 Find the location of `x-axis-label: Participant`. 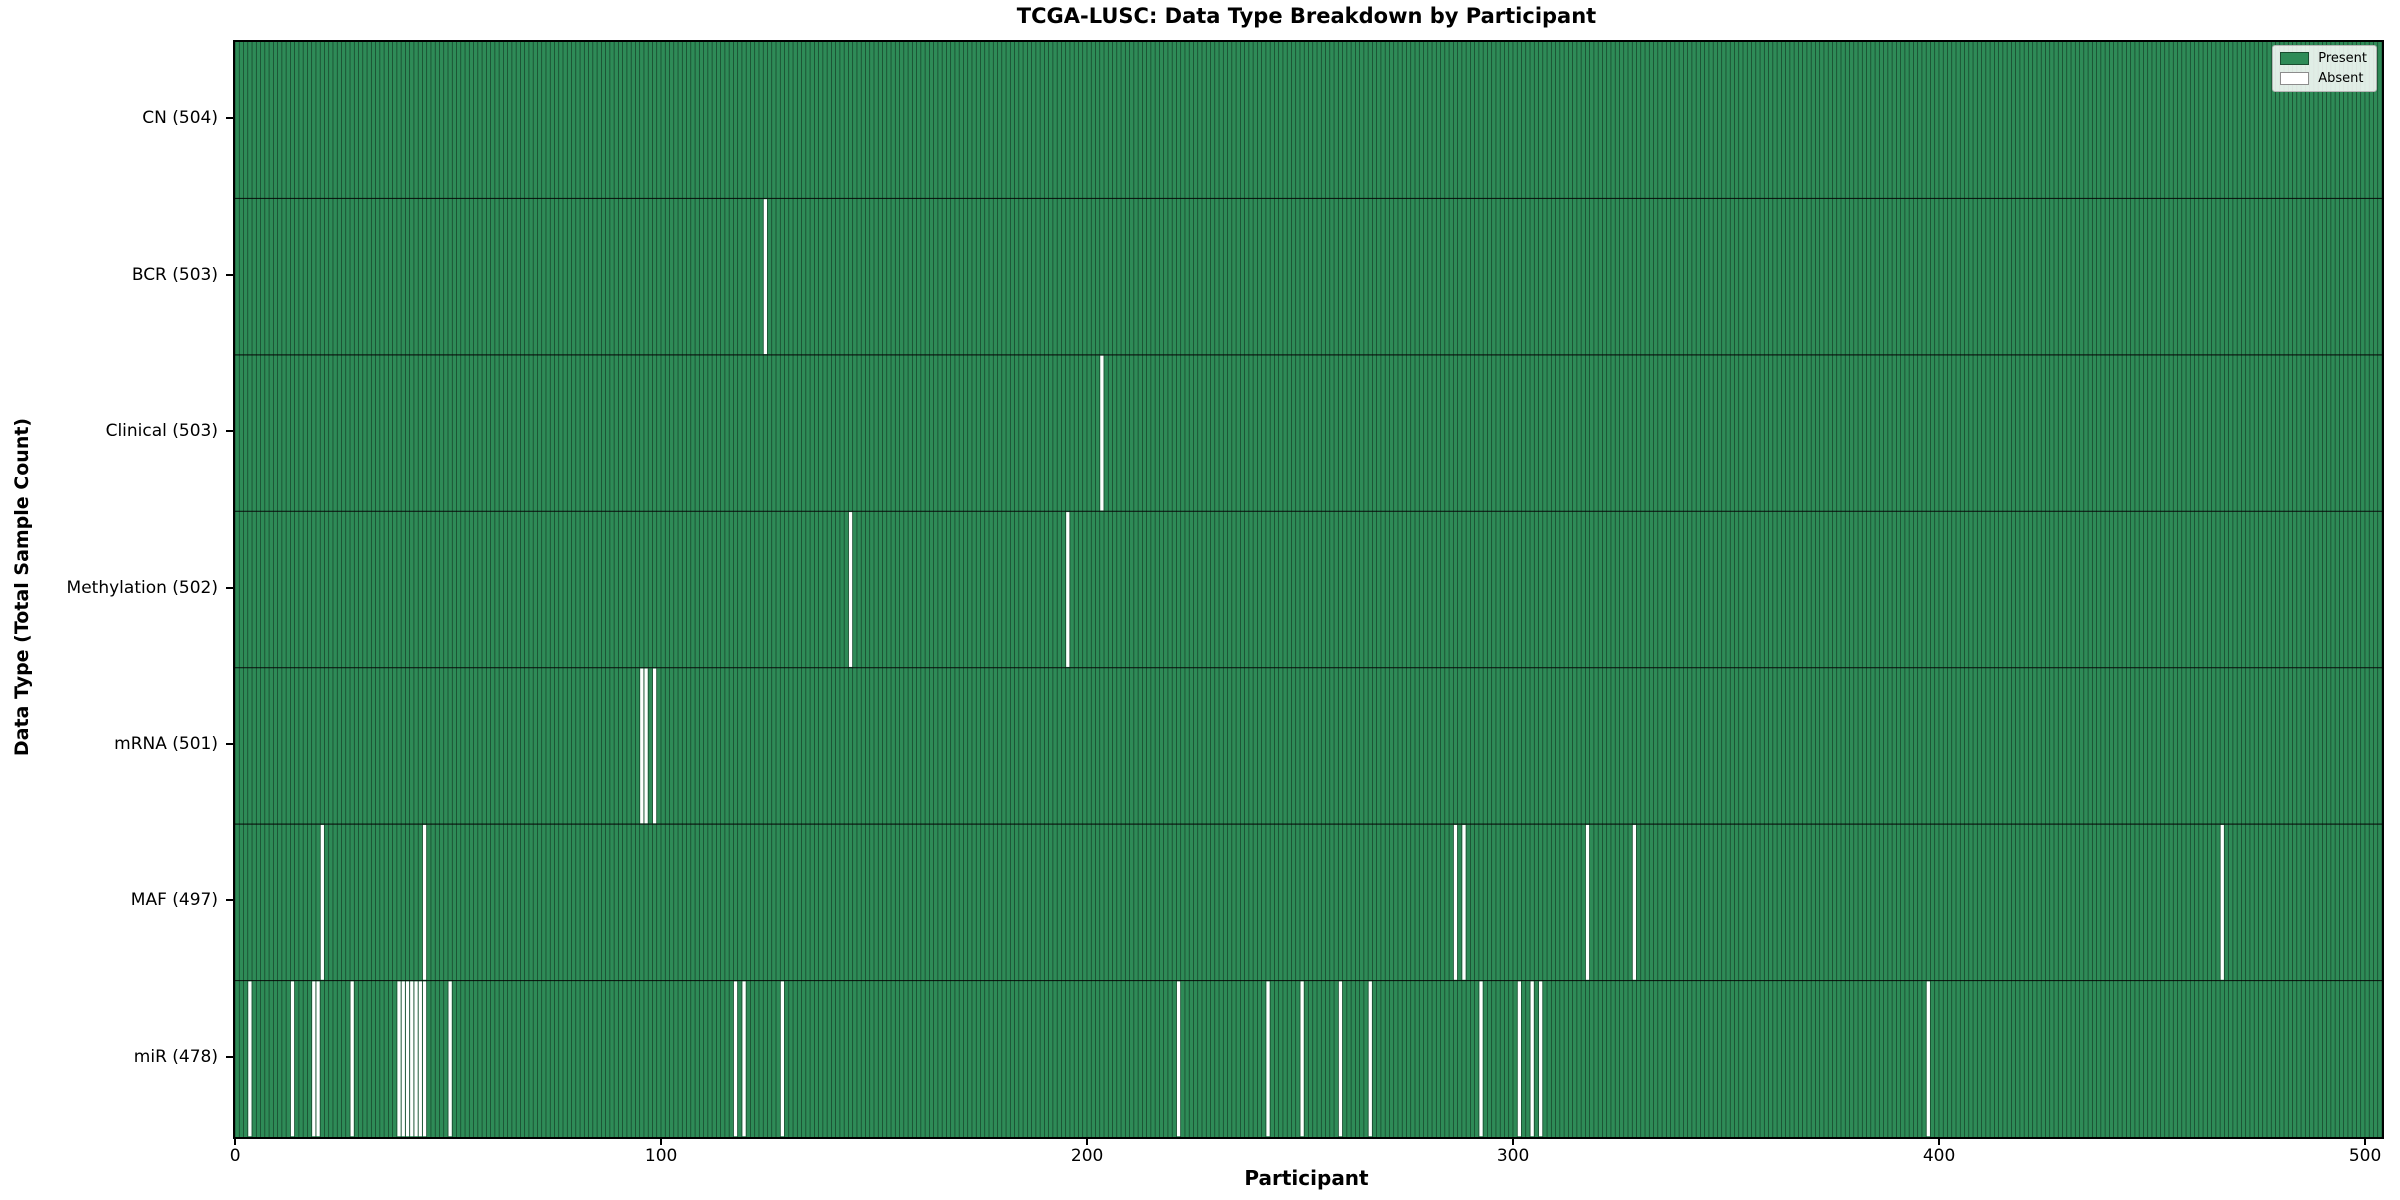

x-axis-label: Participant is located at coordinates (1306, 1178).